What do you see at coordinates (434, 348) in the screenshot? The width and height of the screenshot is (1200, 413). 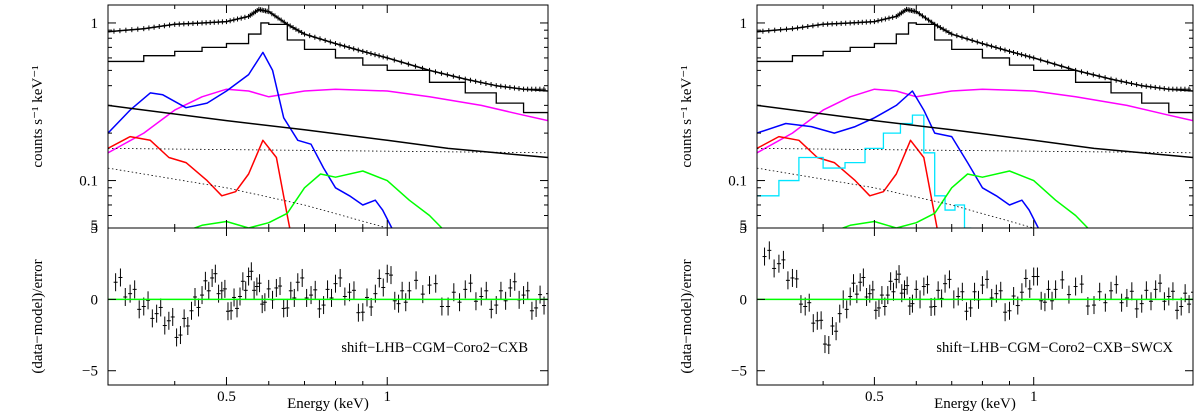 I see `model-annotation: shift−LHB−CGM−Coro2−CXB` at bounding box center [434, 348].